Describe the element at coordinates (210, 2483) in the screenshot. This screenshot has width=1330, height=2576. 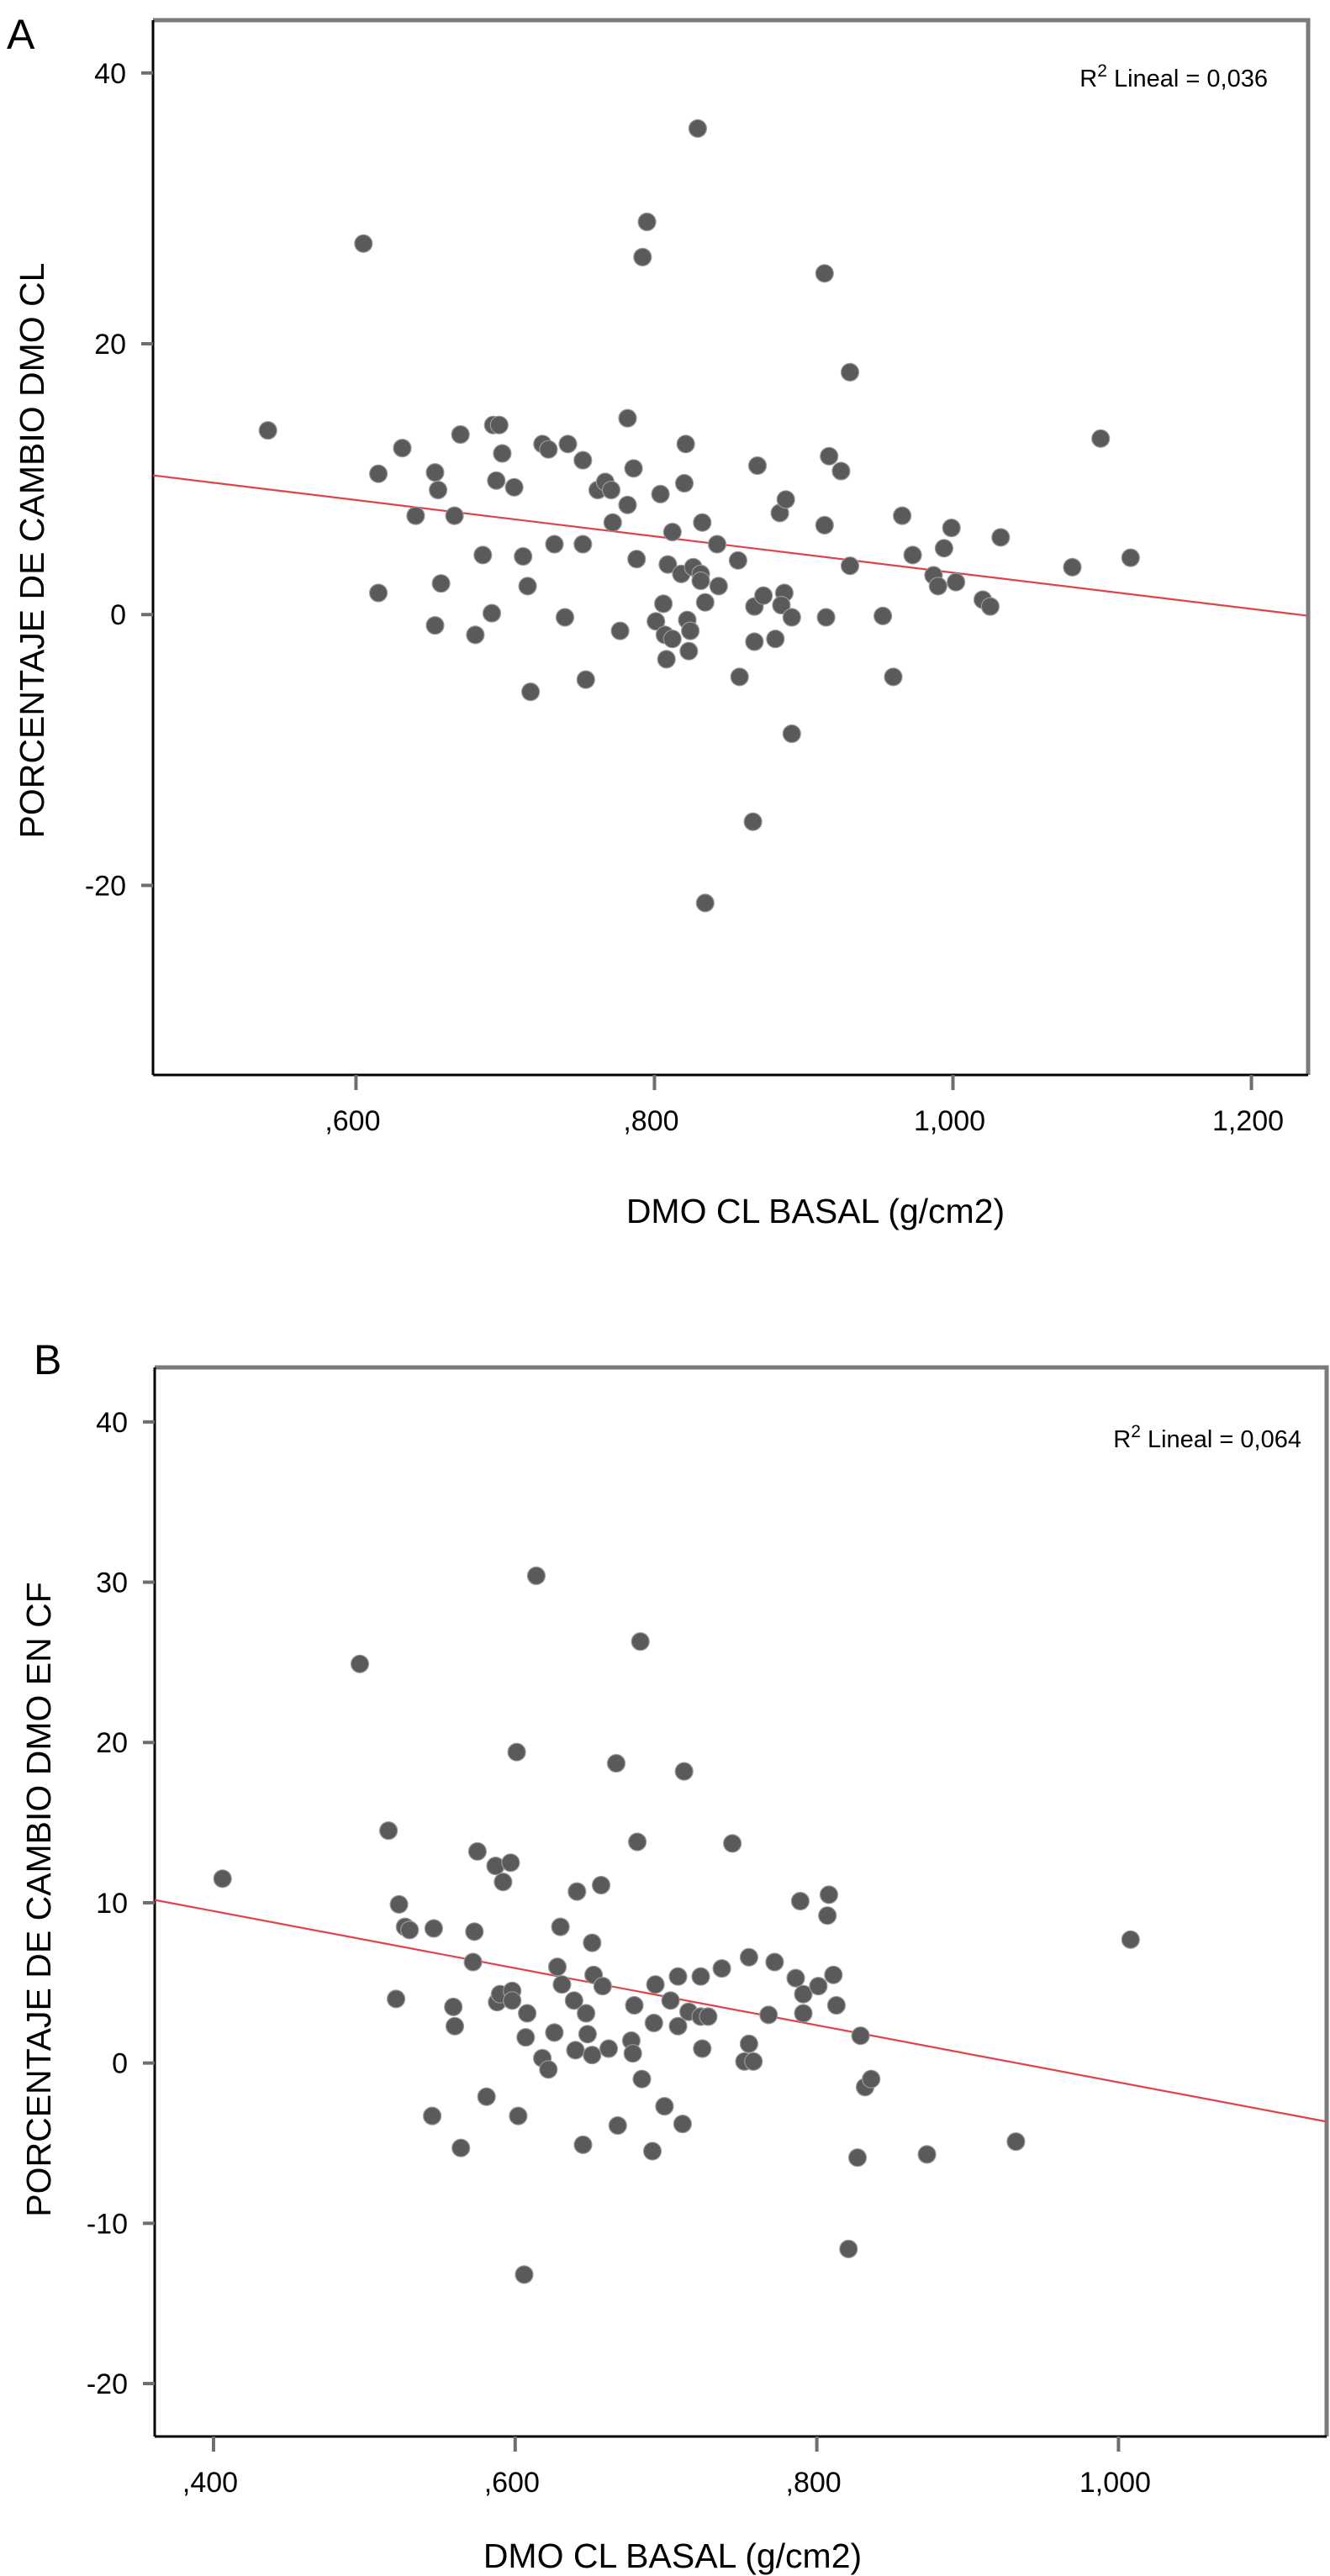
I see `x-tick-label-b: ,400` at that location.